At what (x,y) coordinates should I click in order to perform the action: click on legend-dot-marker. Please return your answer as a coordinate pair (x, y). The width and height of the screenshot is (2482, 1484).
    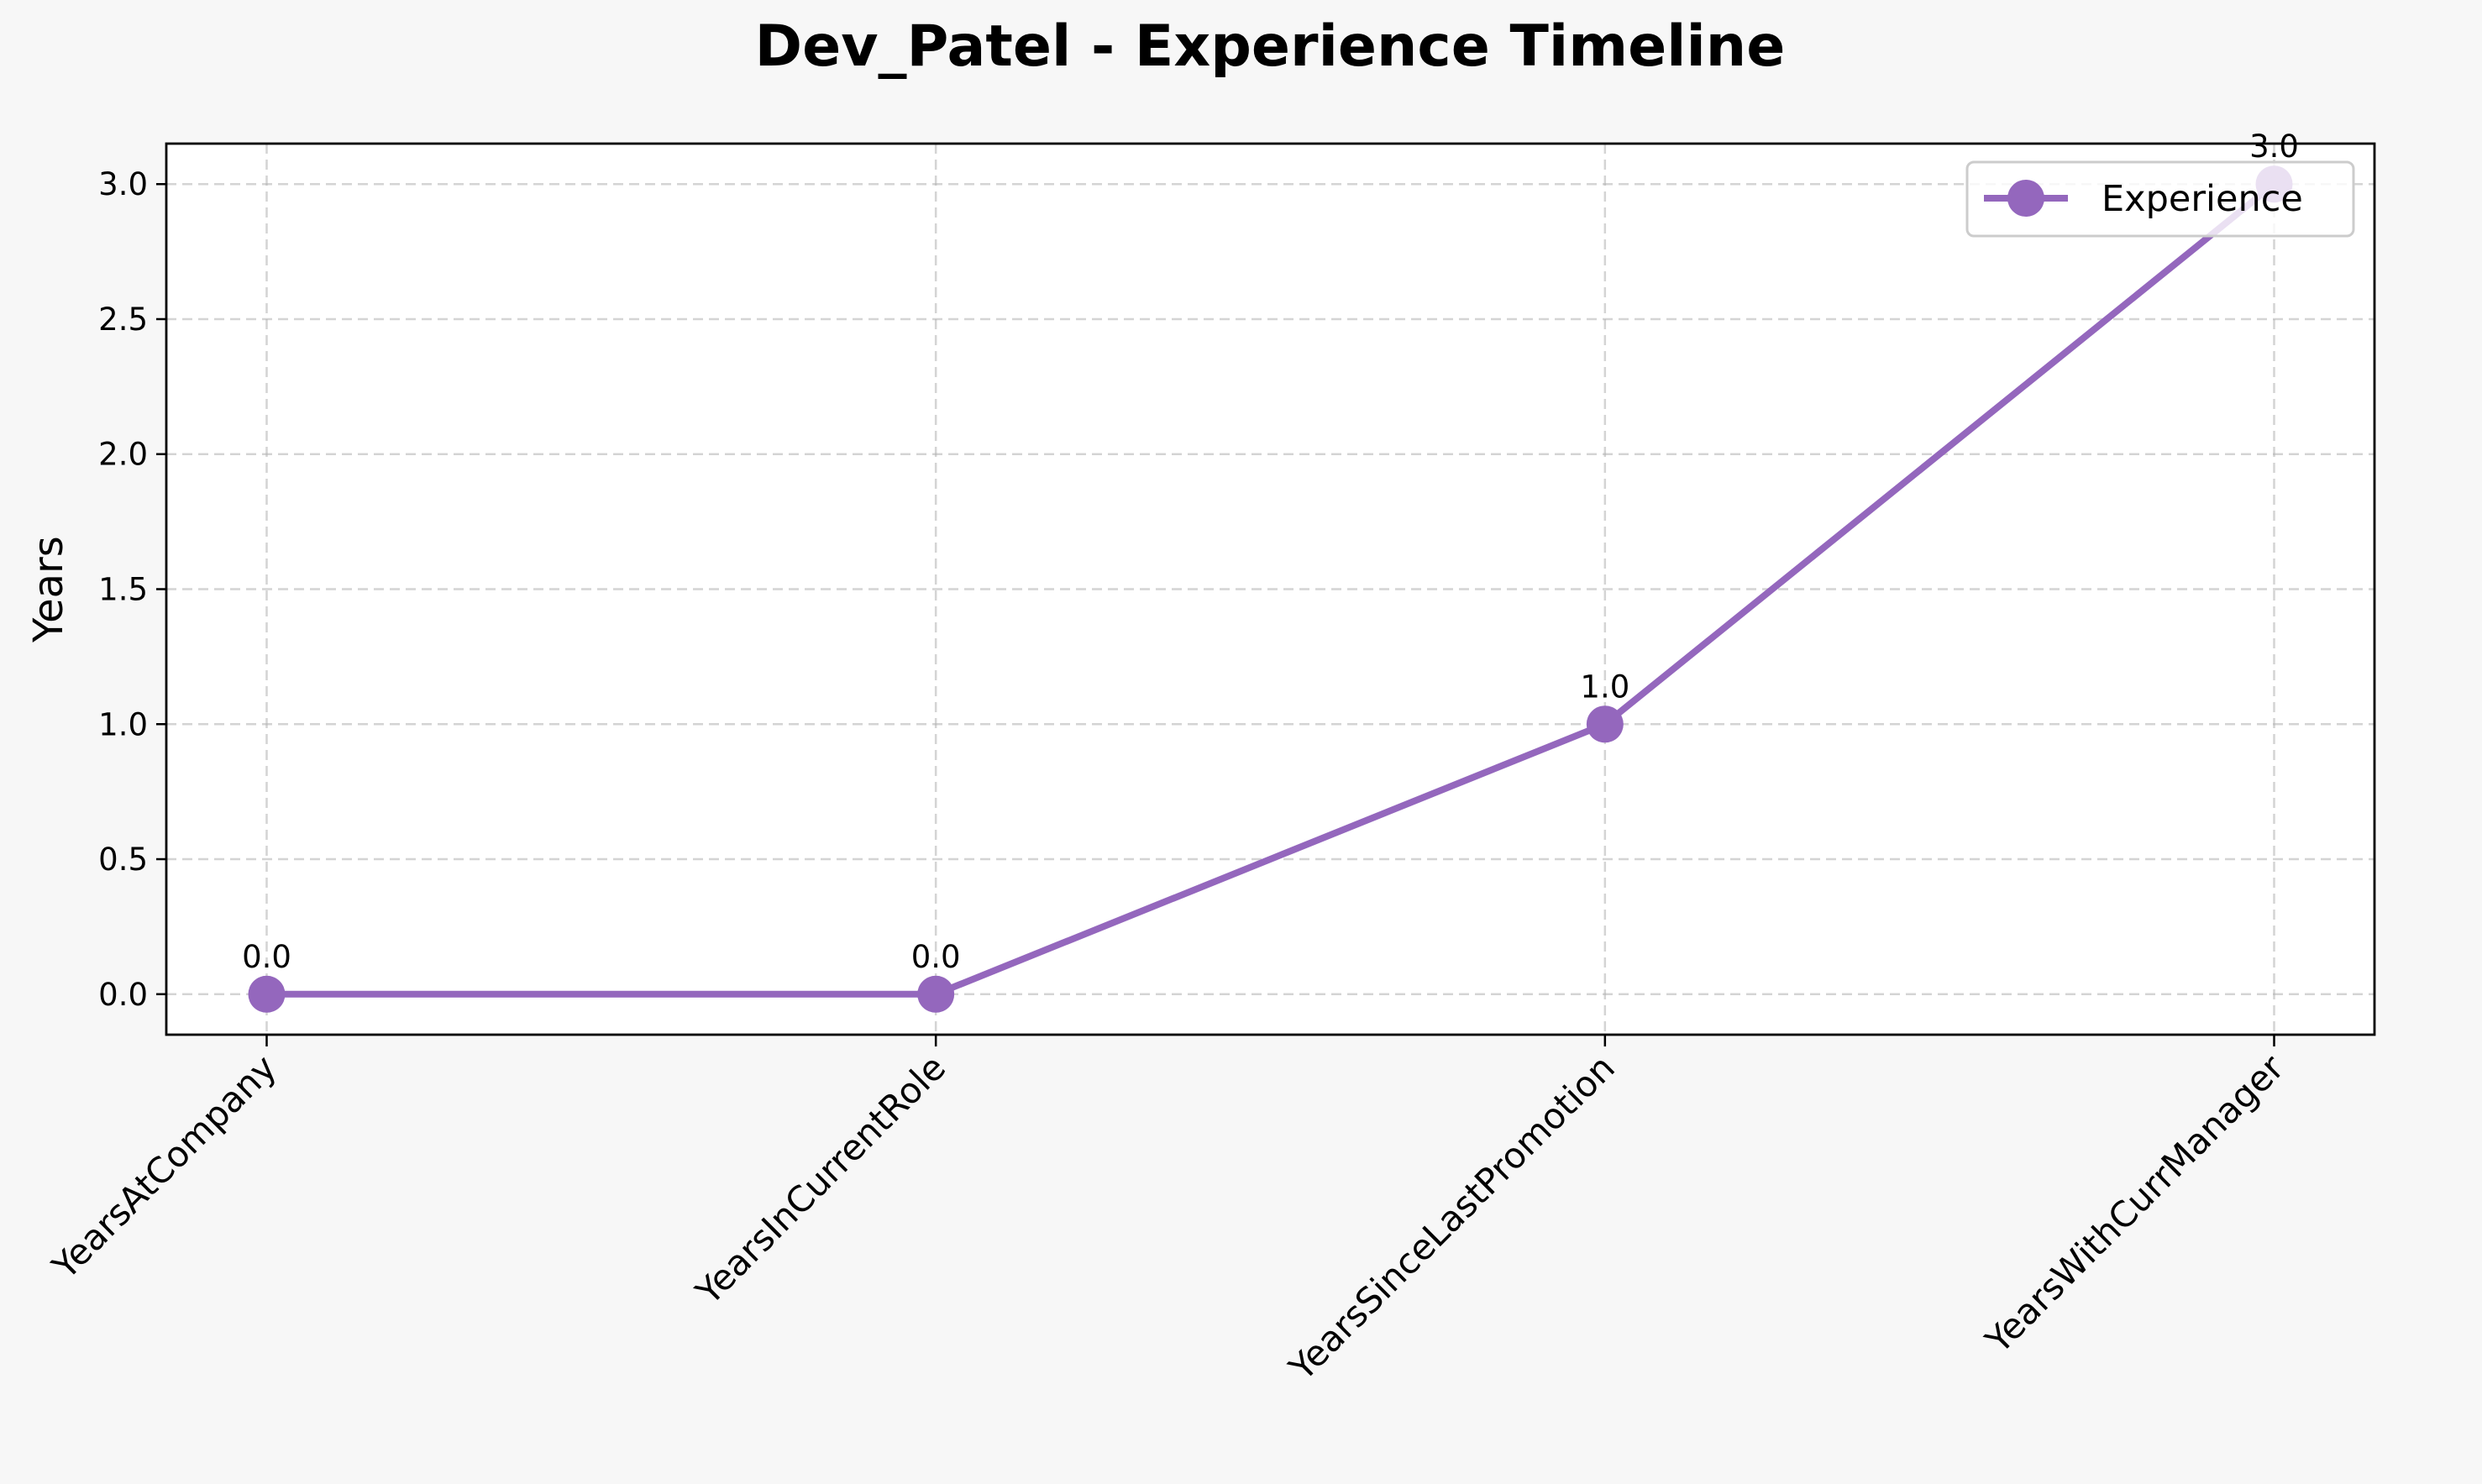
    Looking at the image, I should click on (2026, 199).